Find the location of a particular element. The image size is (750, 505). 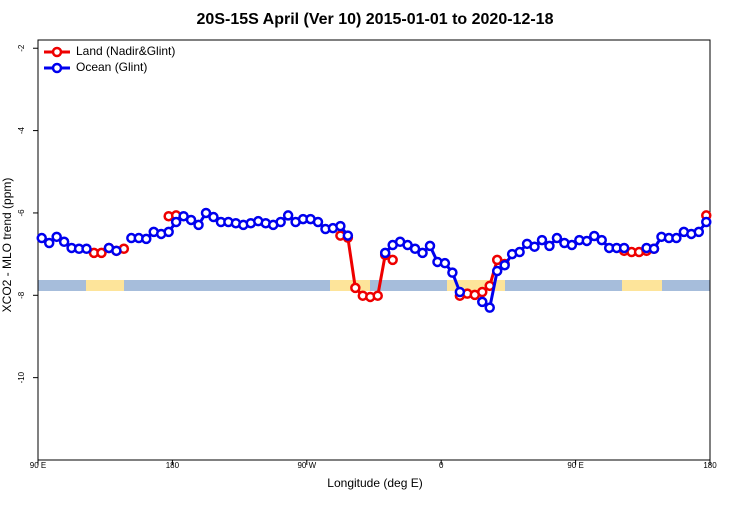

y-tick-label: -2 is located at coordinates (21, 48).